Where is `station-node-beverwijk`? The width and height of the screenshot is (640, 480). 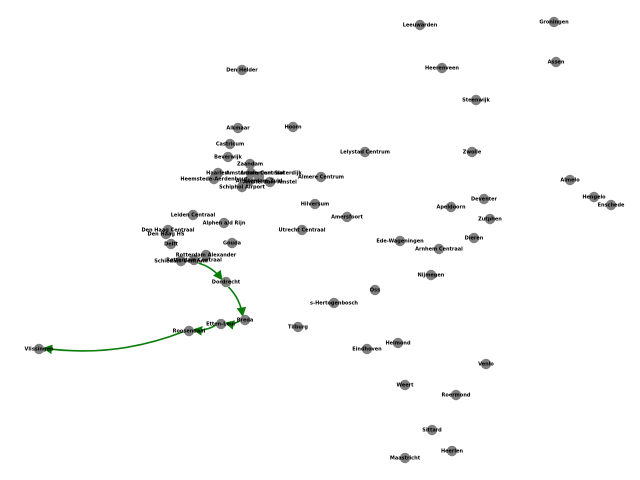 station-node-beverwijk is located at coordinates (228, 157).